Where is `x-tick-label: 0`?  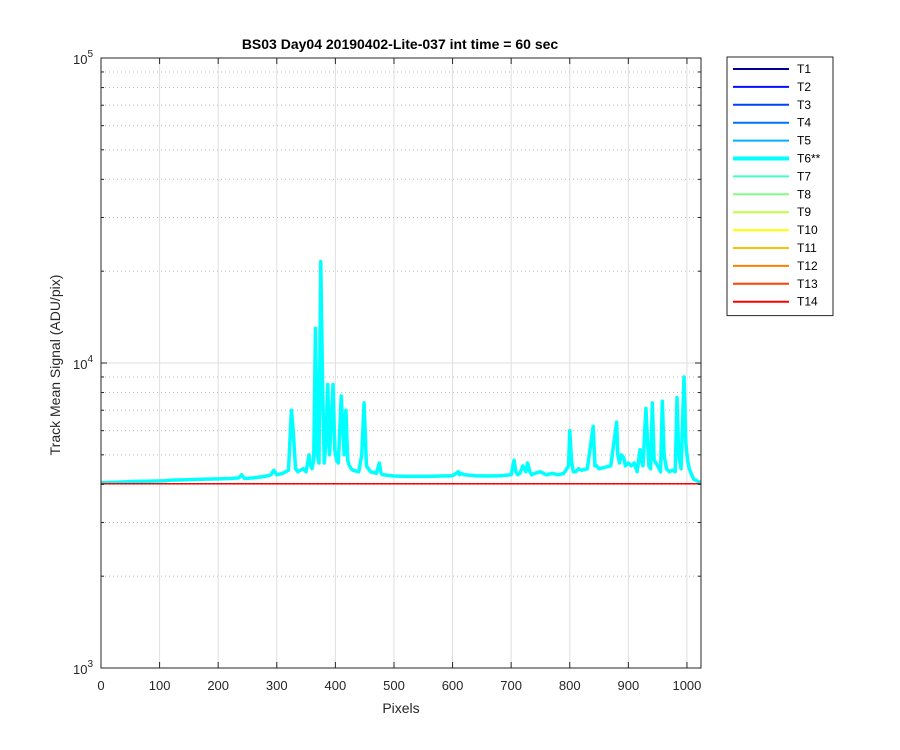
x-tick-label: 0 is located at coordinates (100, 685).